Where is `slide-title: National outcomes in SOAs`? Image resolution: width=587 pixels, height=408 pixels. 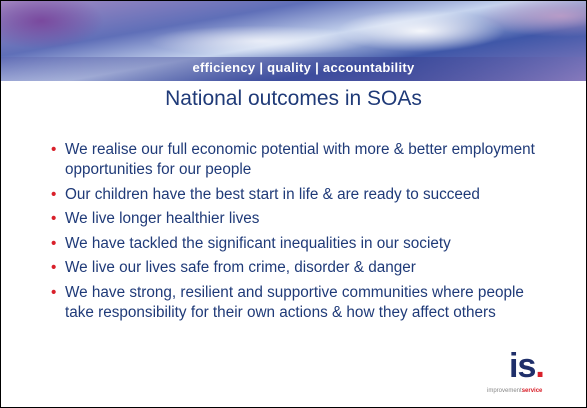 slide-title: National outcomes in SOAs is located at coordinates (293, 98).